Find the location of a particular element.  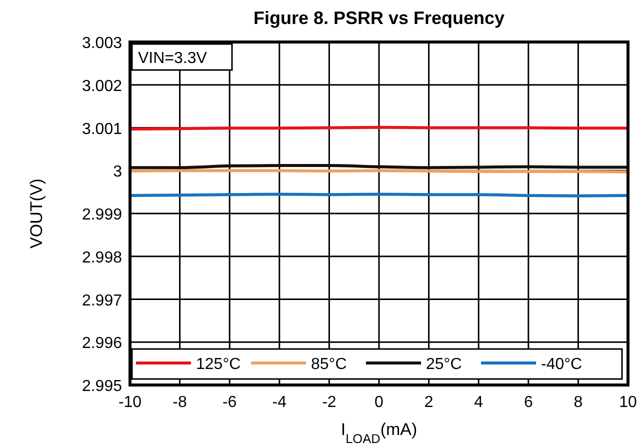

y-axis-title: VOUT(V) is located at coordinates (36, 213).